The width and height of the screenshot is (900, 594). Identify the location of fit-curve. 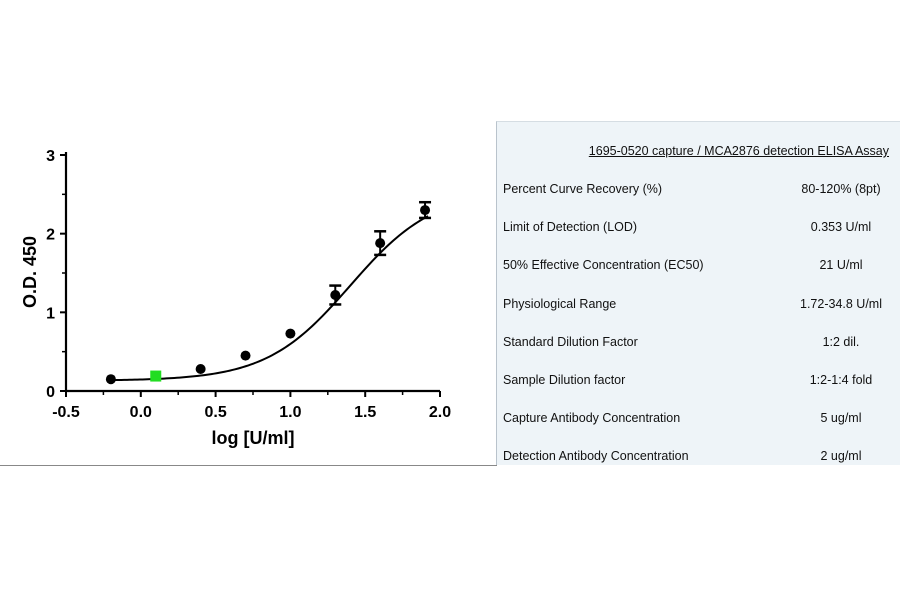
(269, 298).